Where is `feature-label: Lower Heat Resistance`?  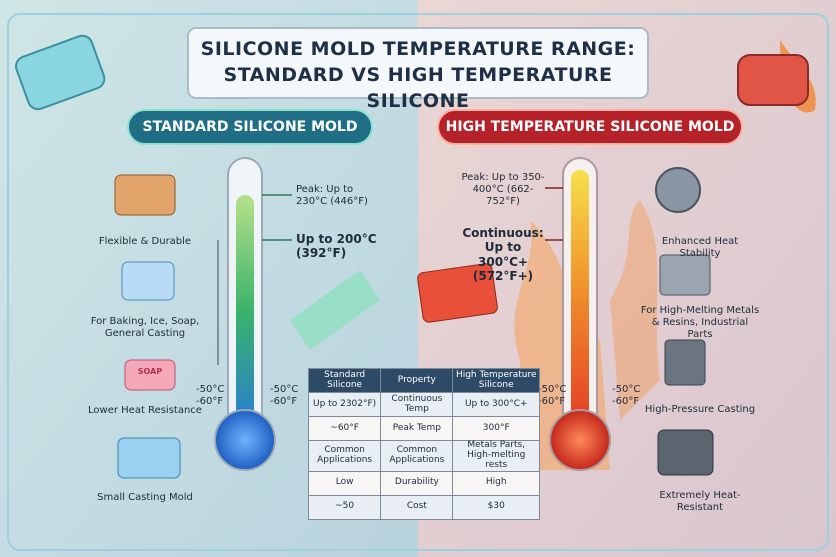 feature-label: Lower Heat Resistance is located at coordinates (145, 410).